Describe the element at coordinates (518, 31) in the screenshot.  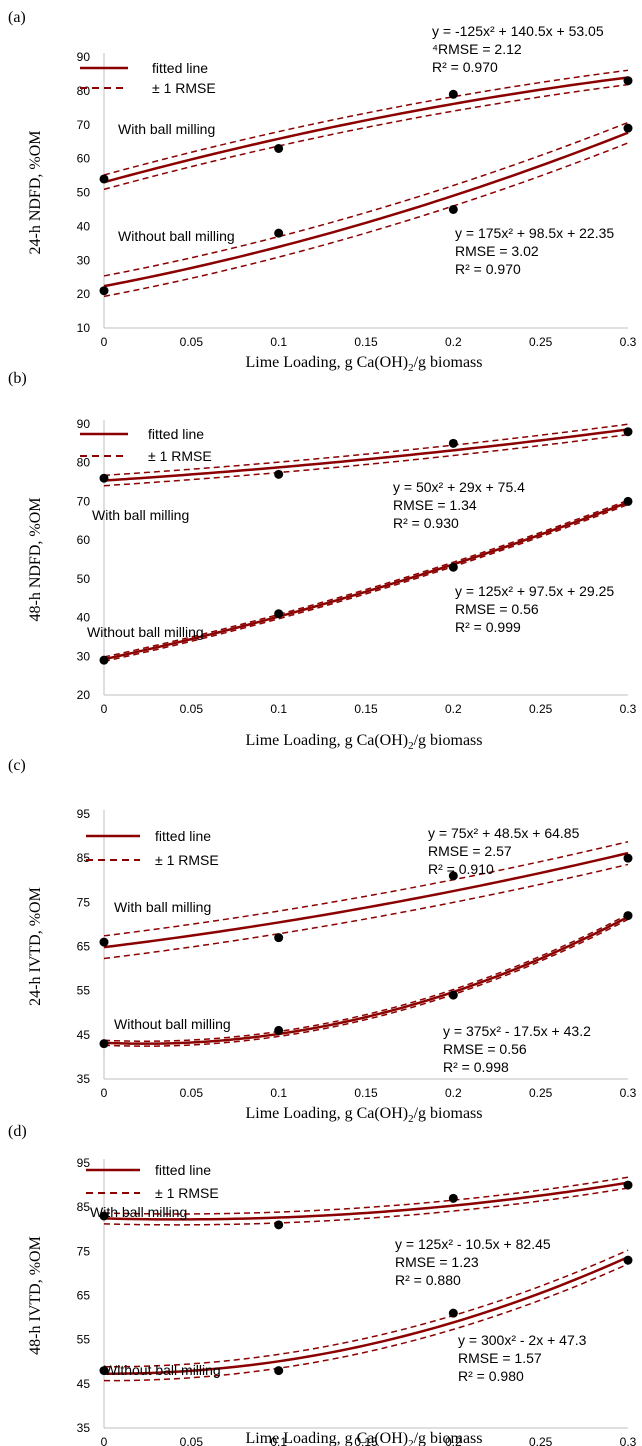
I see `equation-line: y = -125x² + 140.5x + 53.05` at that location.